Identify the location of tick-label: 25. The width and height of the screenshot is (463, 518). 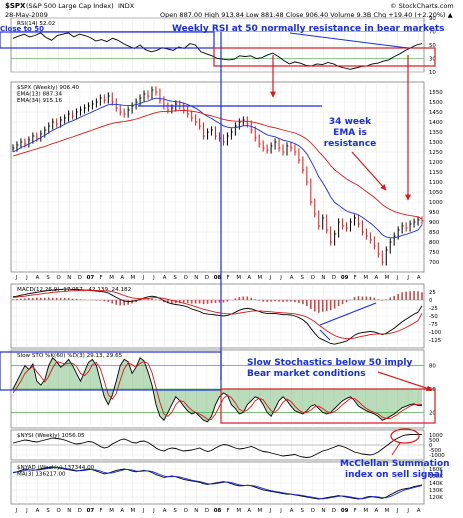
(432, 293).